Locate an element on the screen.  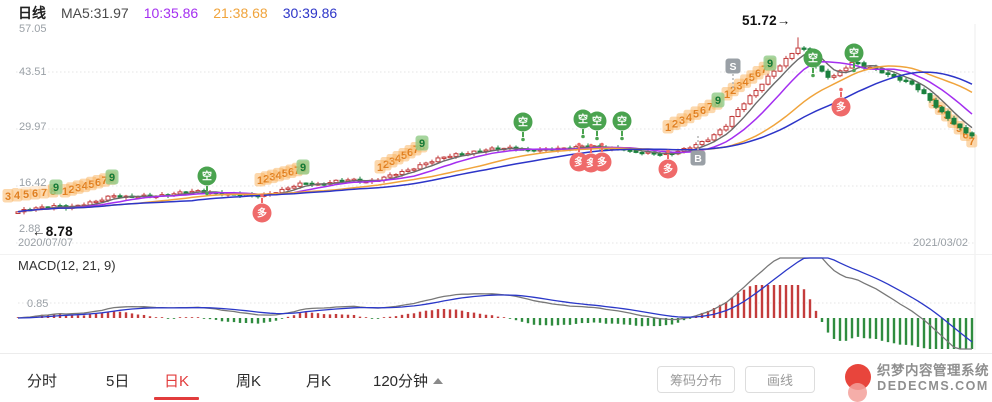
watermark-line2: DEDECMS.COM is located at coordinates (933, 385).